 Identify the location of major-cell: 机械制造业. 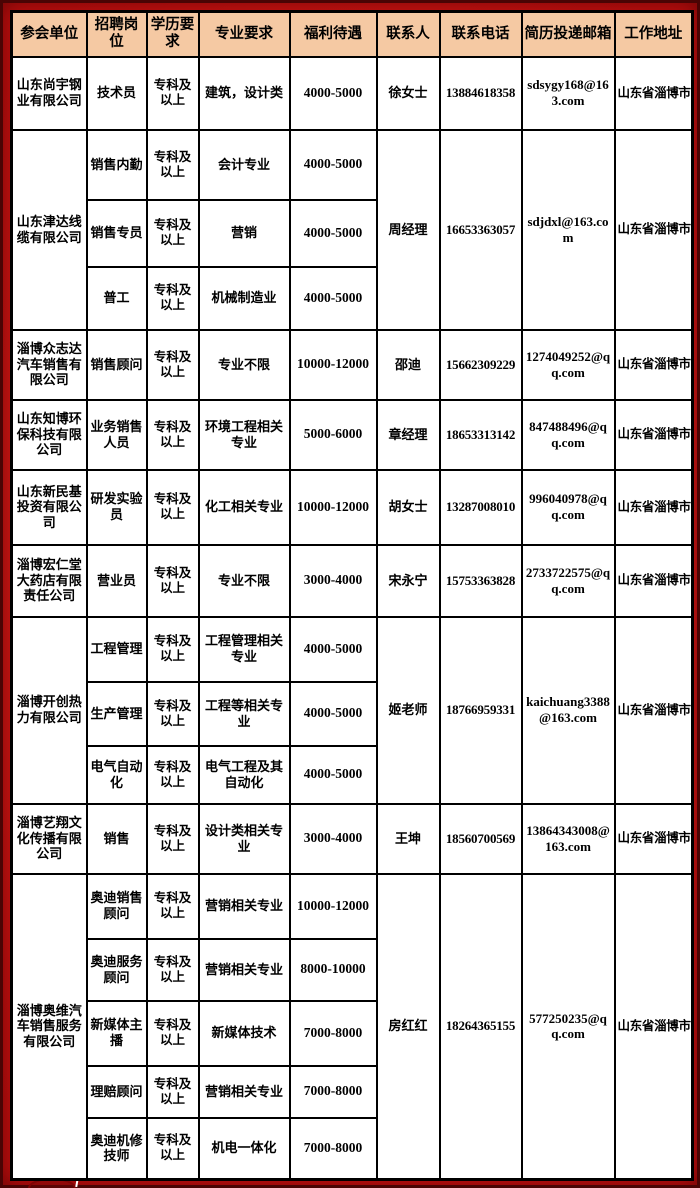
(244, 298).